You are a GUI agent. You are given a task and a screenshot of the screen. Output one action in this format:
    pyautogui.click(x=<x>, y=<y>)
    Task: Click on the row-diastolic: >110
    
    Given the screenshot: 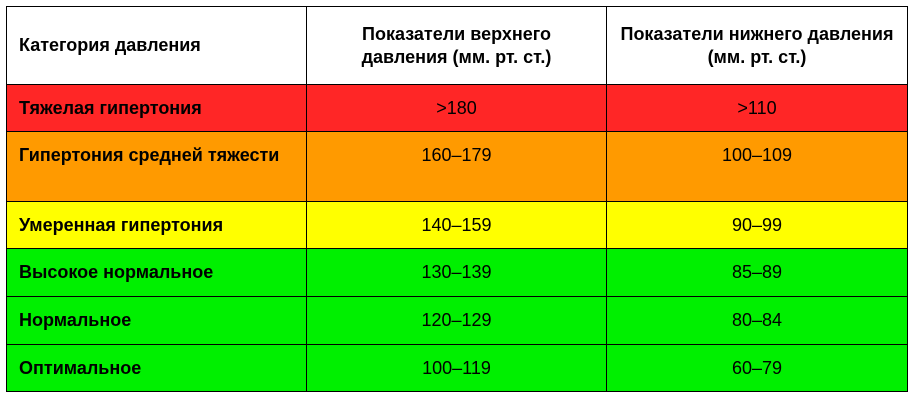 What is the action you would take?
    pyautogui.click(x=757, y=108)
    